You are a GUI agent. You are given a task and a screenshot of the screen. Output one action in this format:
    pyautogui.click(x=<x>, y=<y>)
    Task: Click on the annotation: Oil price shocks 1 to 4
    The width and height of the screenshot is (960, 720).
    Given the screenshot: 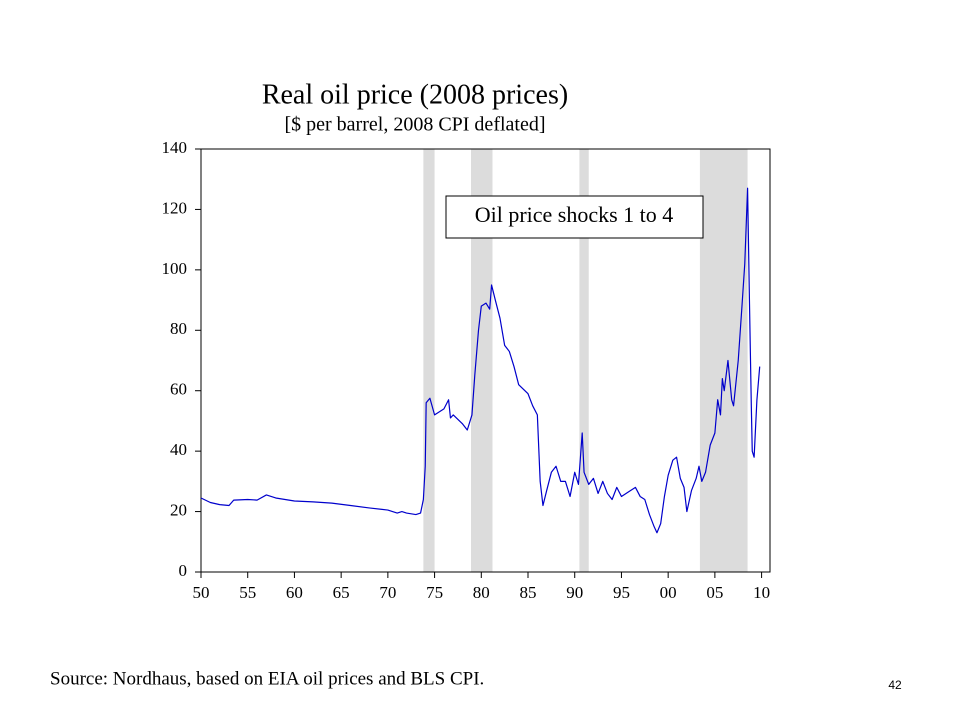 What is the action you would take?
    pyautogui.click(x=574, y=214)
    